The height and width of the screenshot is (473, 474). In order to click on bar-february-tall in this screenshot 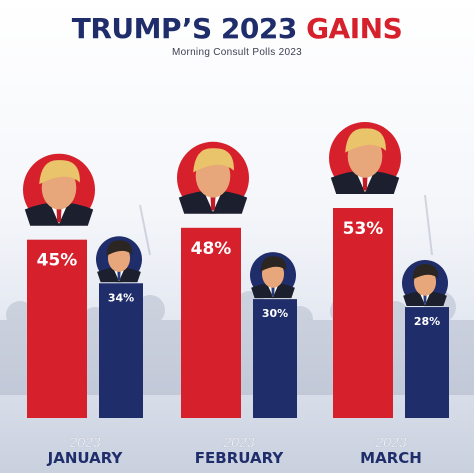, I will do `click(211, 322)`.